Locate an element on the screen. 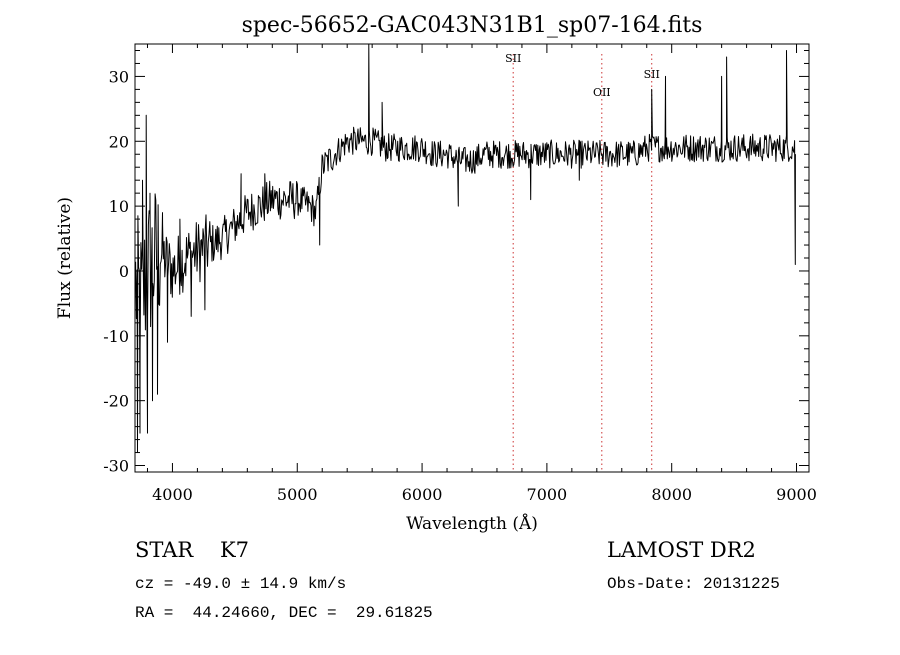 This screenshot has height=655, width=900. y-tick-label--10: -10 is located at coordinates (116, 336).